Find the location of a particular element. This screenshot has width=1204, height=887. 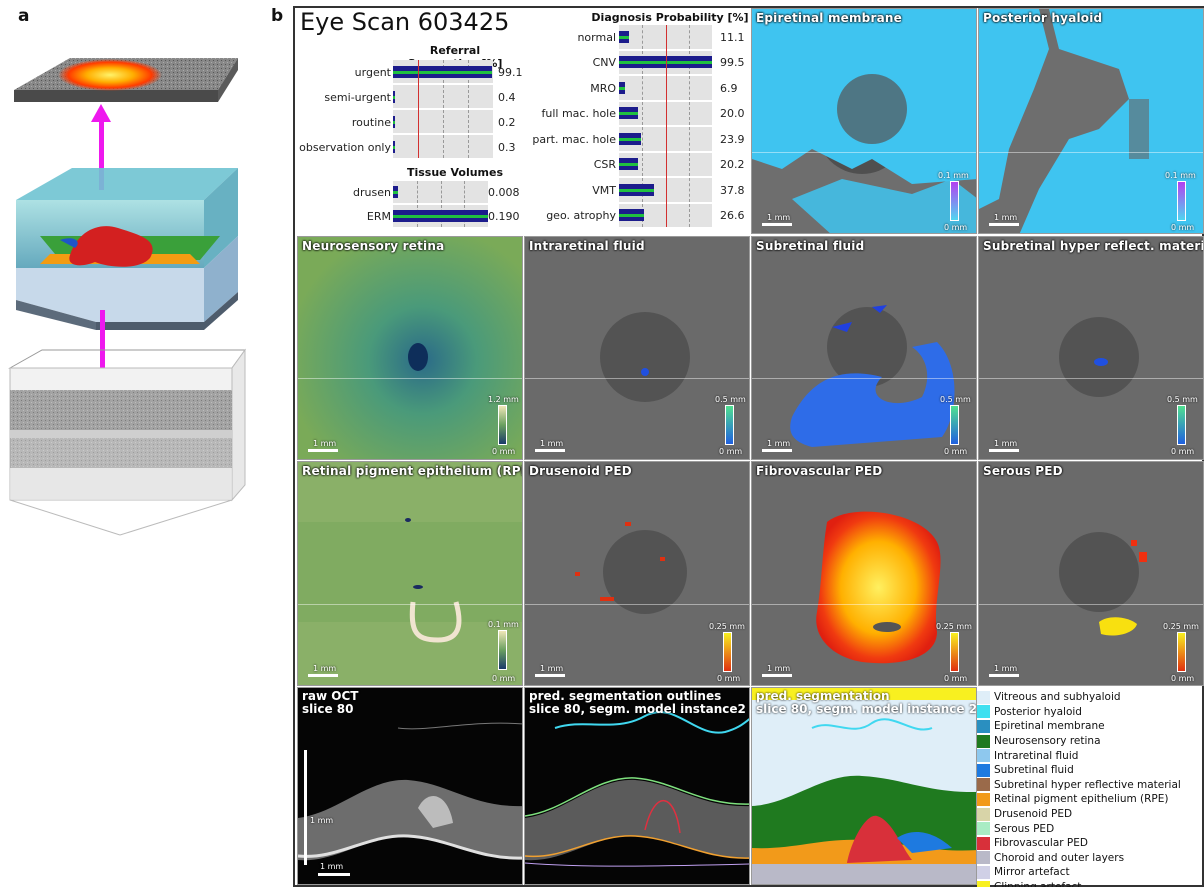

tile-subretinal-fluid: Subretinal fluid 0.5 mm 0 mm 1 mm is located at coordinates (864, 348).